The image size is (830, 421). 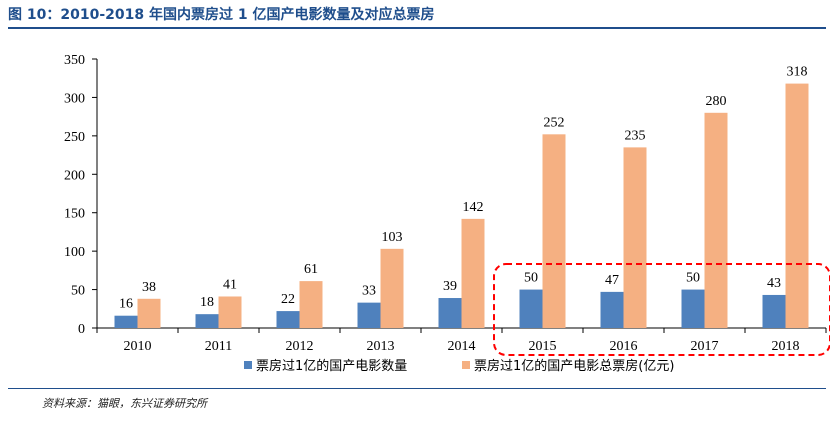 I want to click on data-label-count: 39, so click(x=450, y=286).